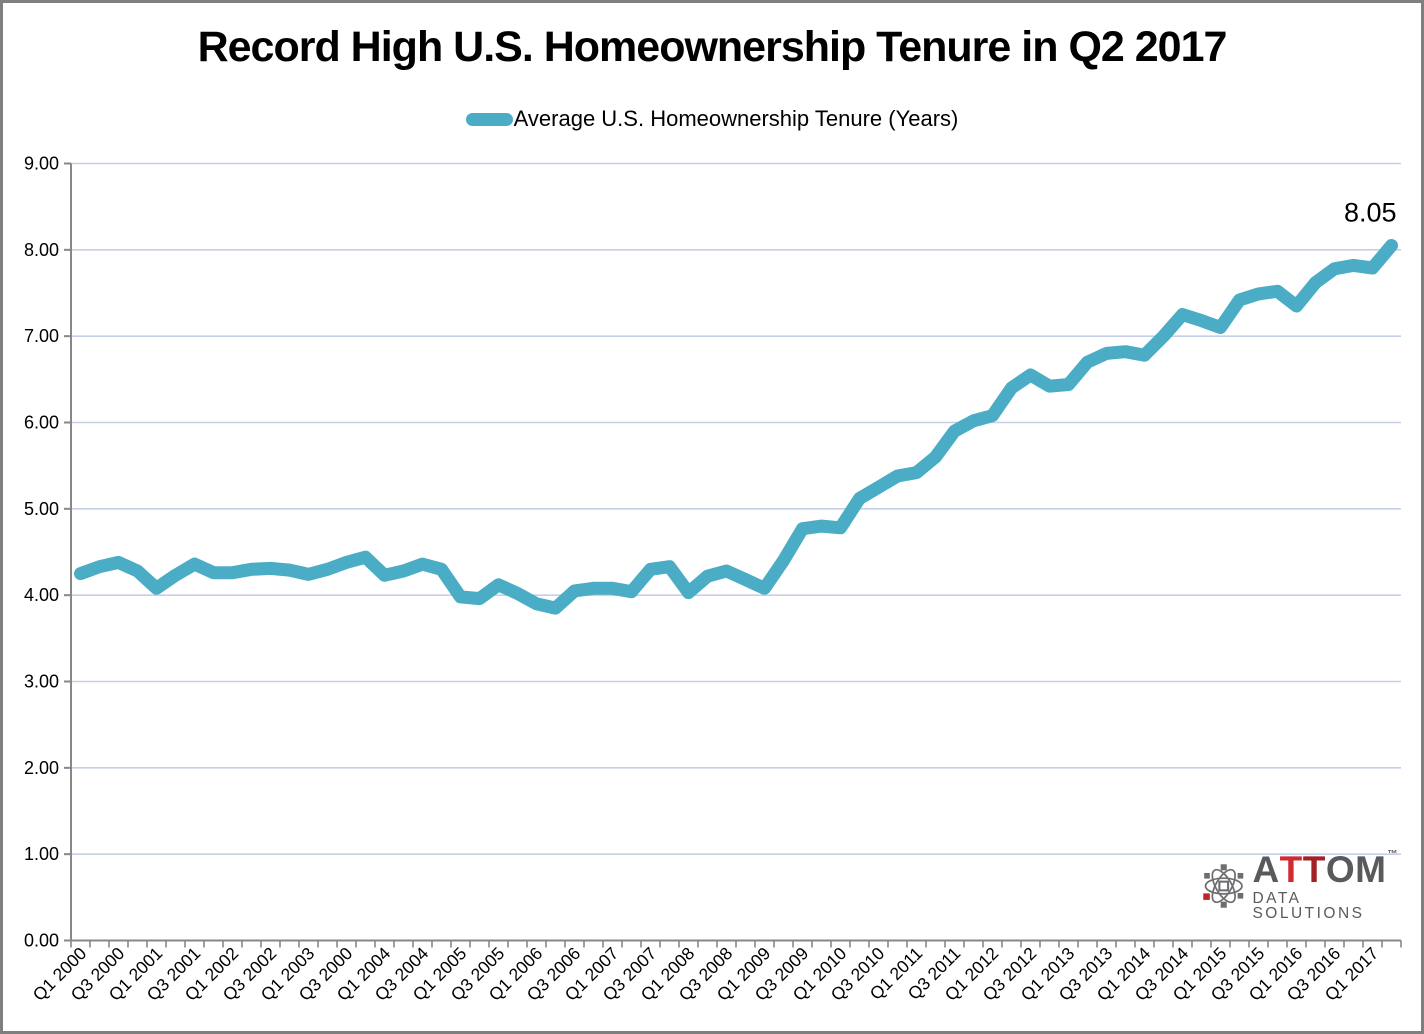 The image size is (1424, 1034). I want to click on legend-line-swatch, so click(489, 119).